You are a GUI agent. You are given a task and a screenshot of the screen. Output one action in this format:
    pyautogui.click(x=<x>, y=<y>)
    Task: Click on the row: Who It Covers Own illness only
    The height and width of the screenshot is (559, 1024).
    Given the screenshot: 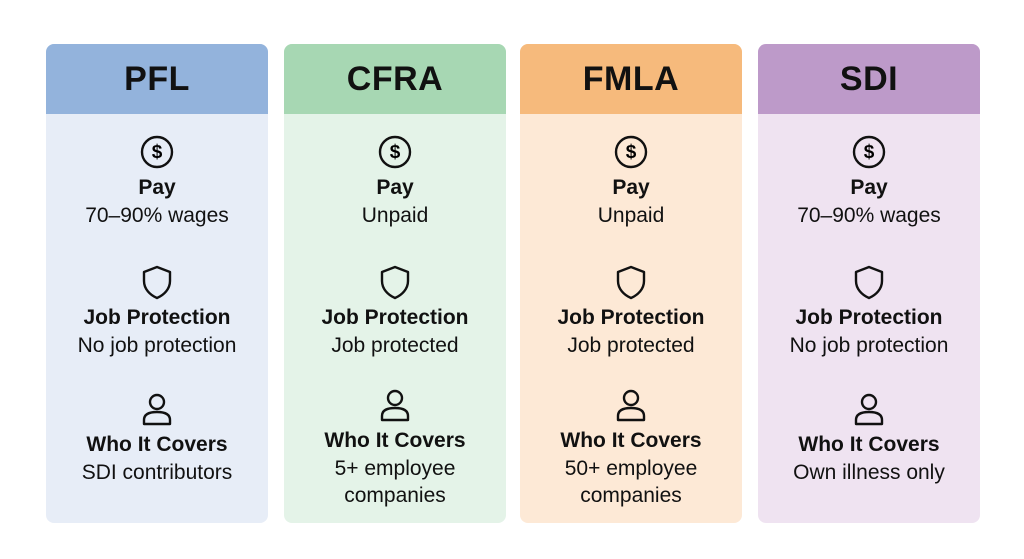 What is the action you would take?
    pyautogui.click(x=869, y=438)
    